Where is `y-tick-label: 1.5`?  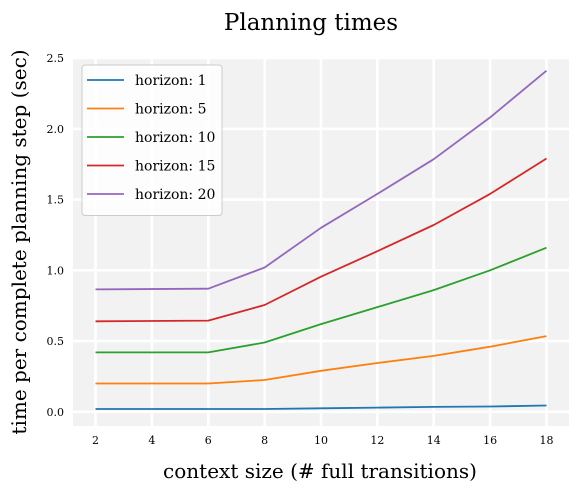
y-tick-label: 1.5 is located at coordinates (56, 200).